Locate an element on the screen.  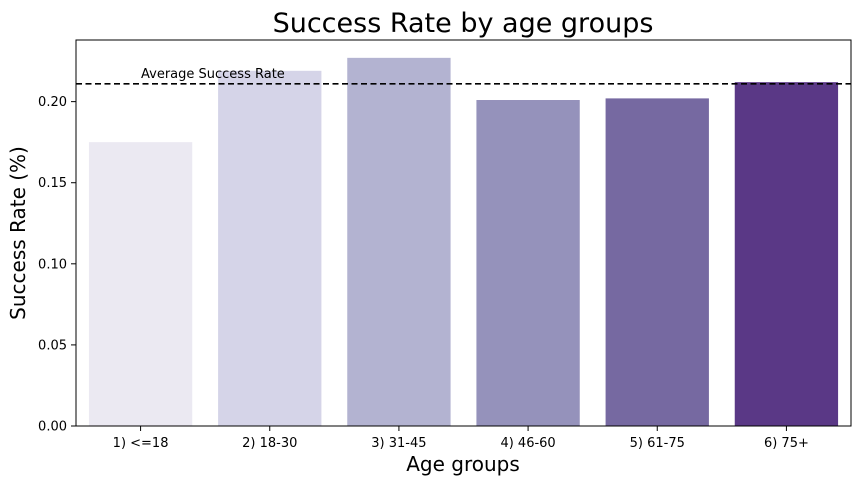
average-reference-label: Average Success Rate is located at coordinates (213, 74).